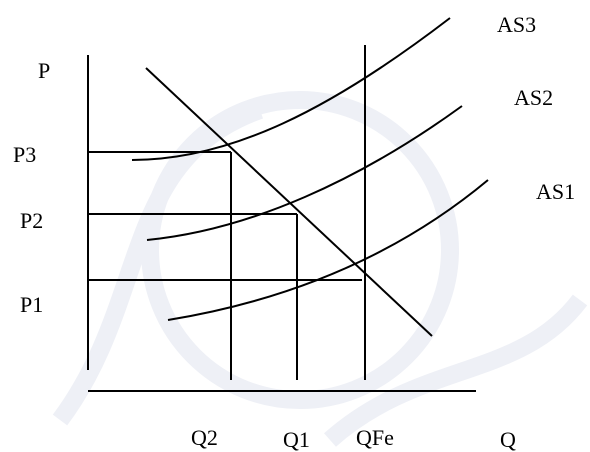 This screenshot has height=452, width=590. What do you see at coordinates (31, 220) in the screenshot?
I see `price-label-p2: P2` at bounding box center [31, 220].